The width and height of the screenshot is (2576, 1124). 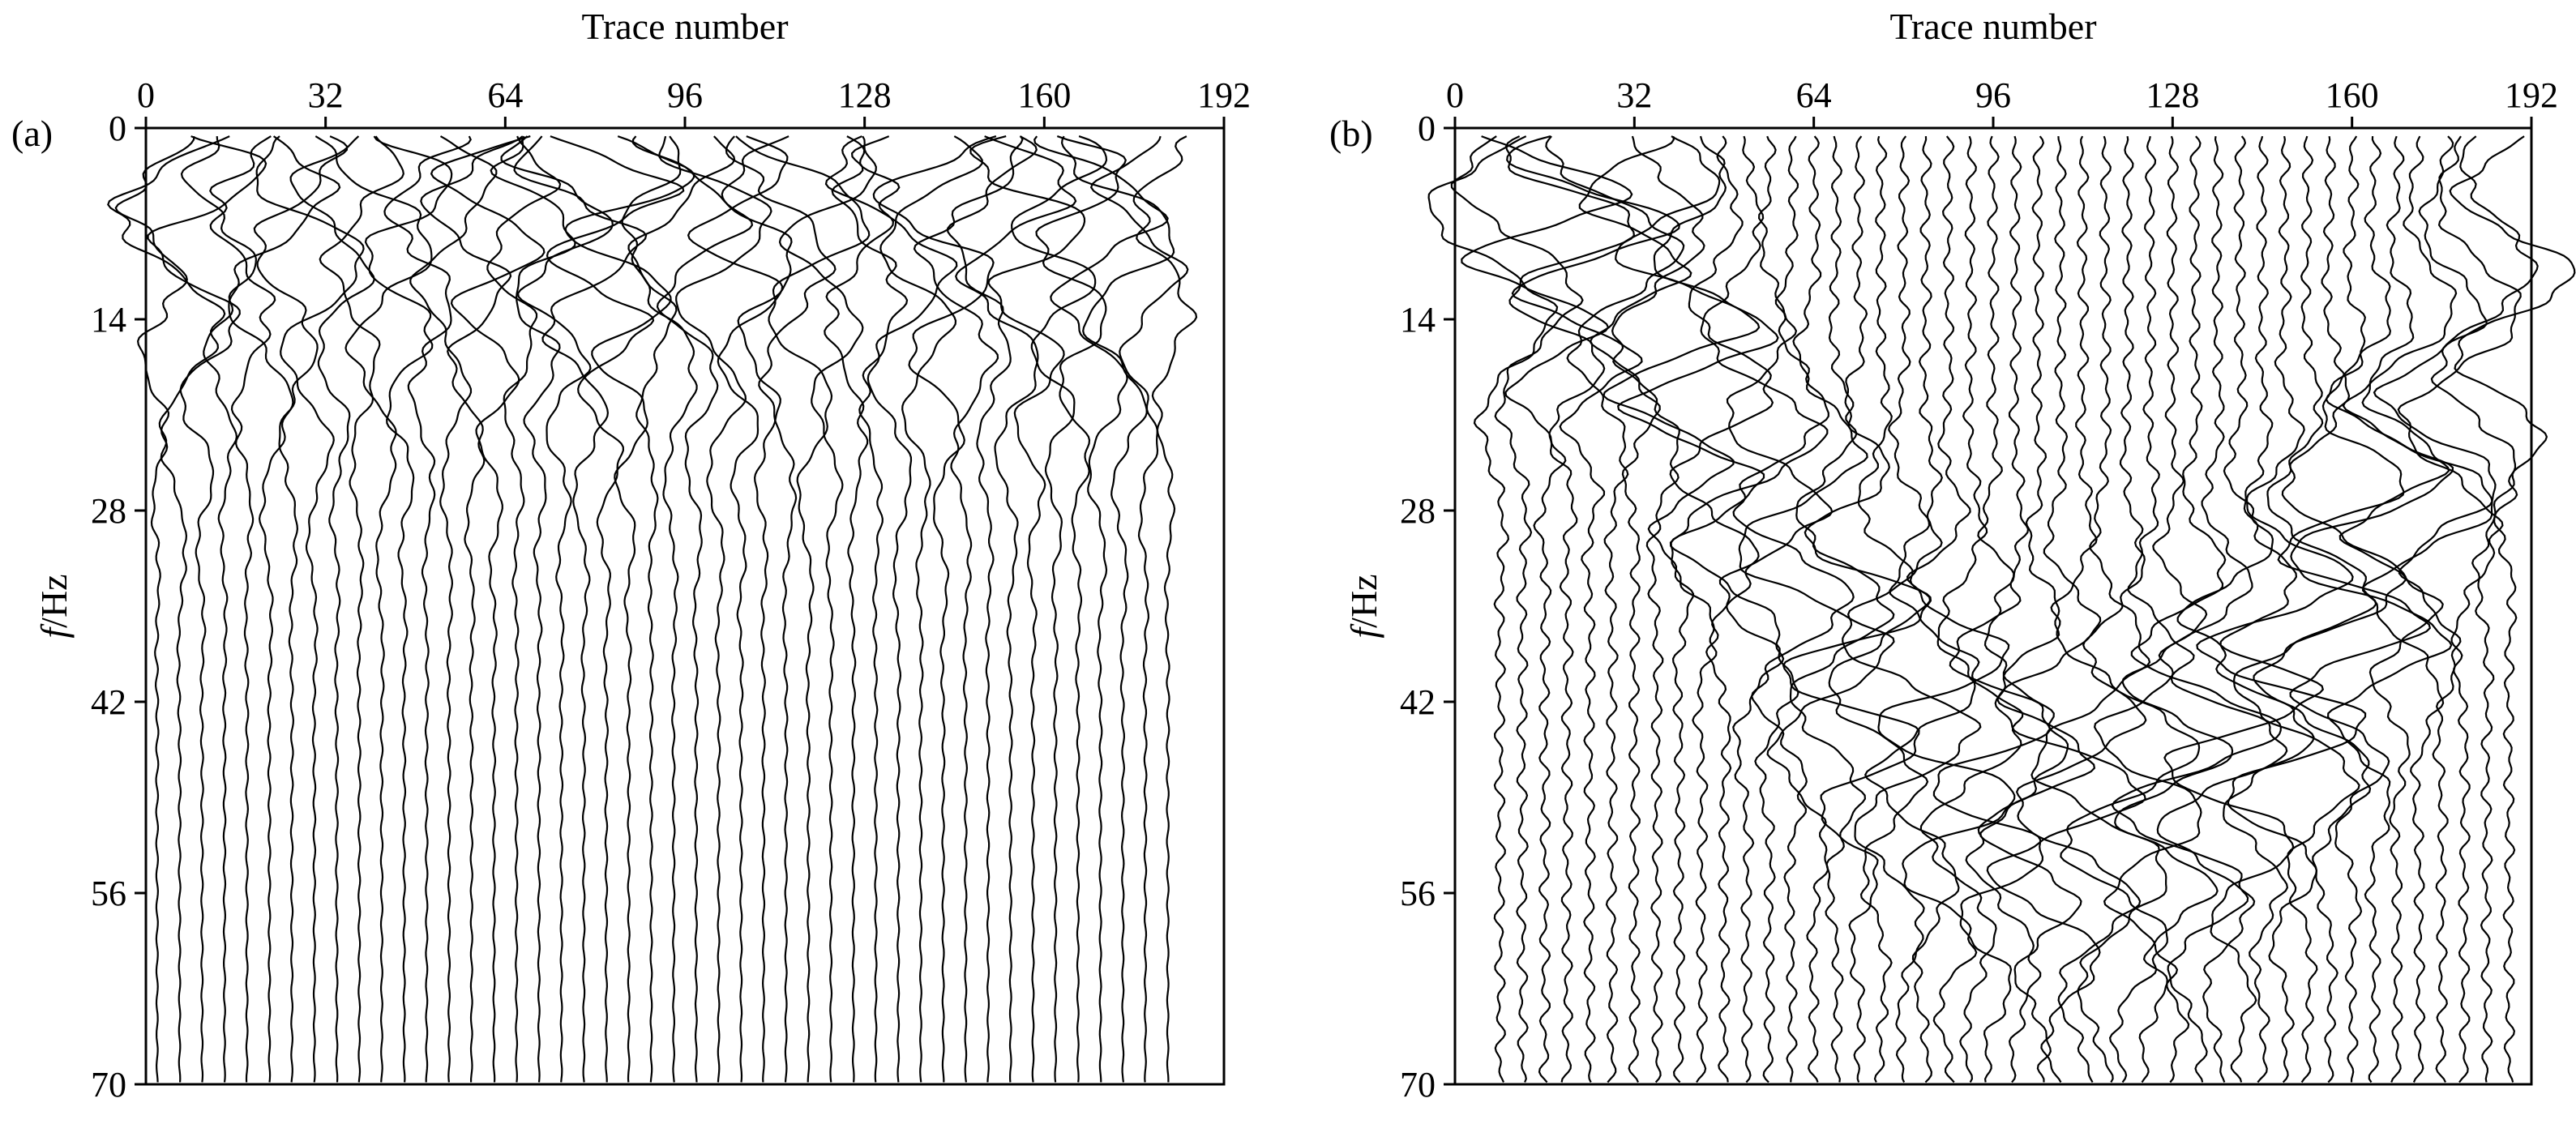 I want to click on panel-a-y-axis-title: f/Hz, so click(x=54, y=606).